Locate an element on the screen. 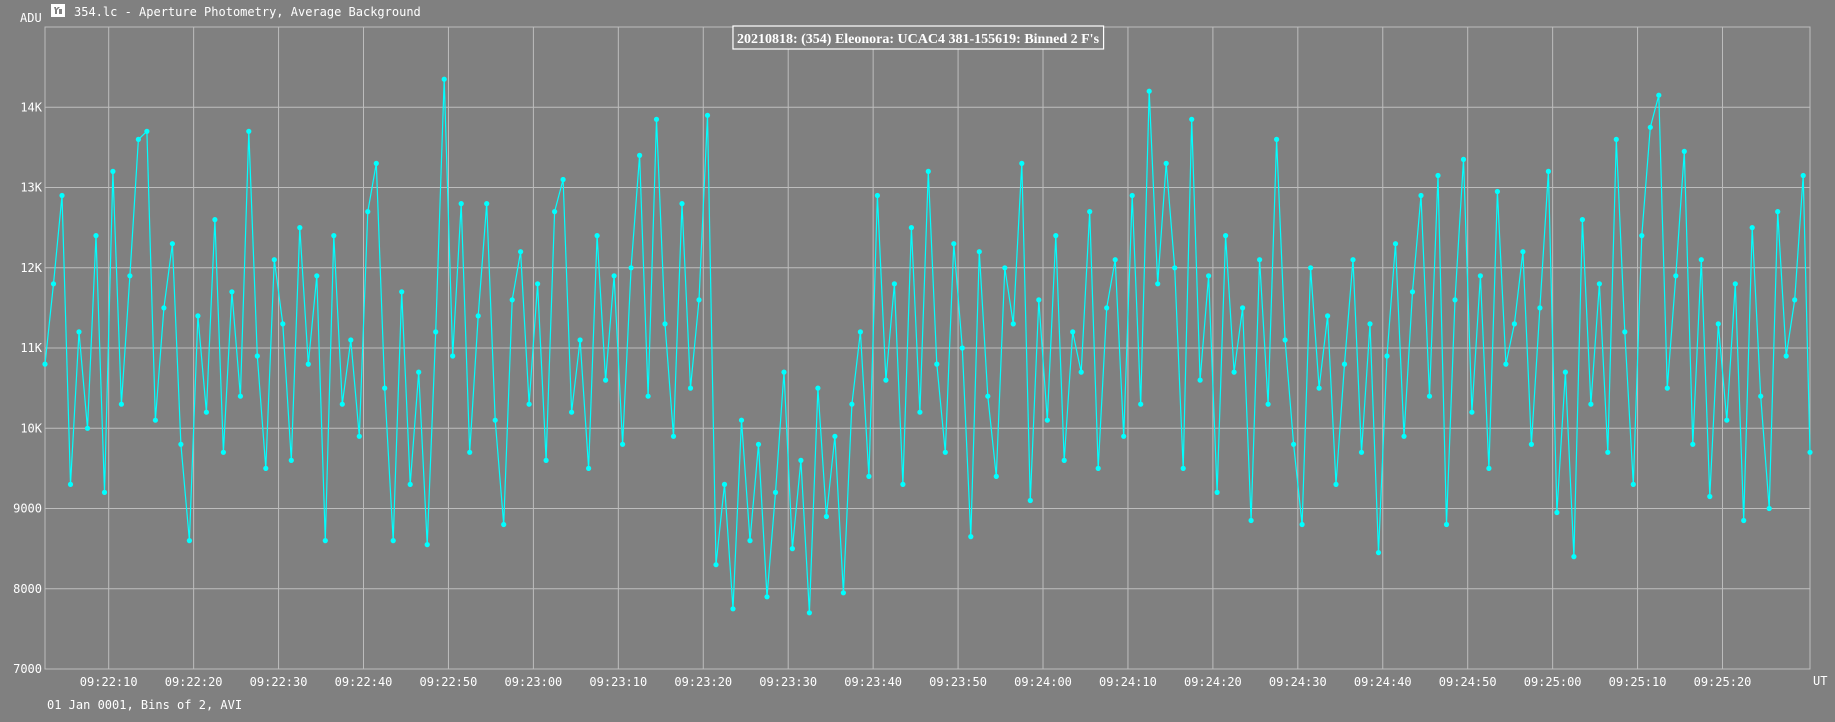  chart-title-frame is located at coordinates (918, 37).